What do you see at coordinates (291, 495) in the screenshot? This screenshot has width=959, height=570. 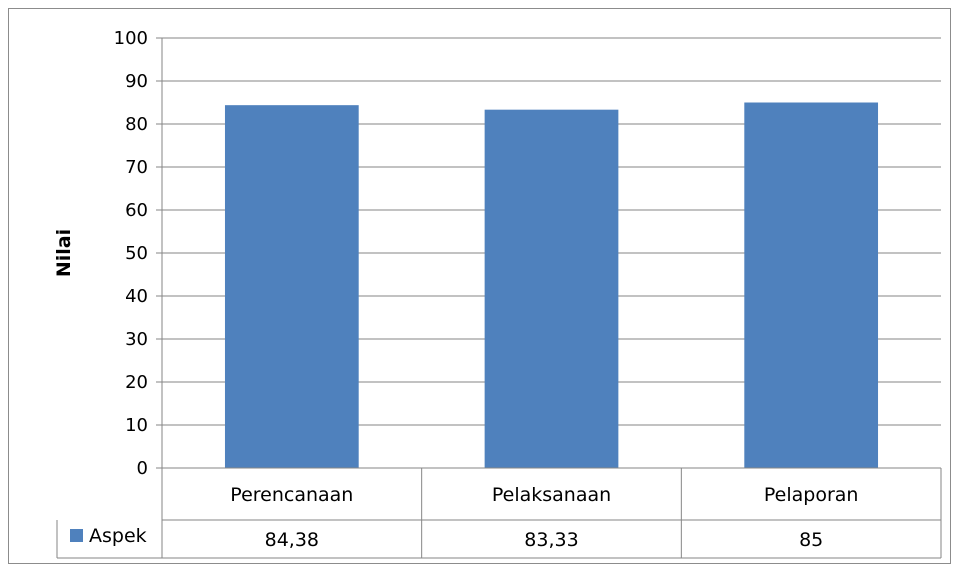 I see `category-label: Perencanaan` at bounding box center [291, 495].